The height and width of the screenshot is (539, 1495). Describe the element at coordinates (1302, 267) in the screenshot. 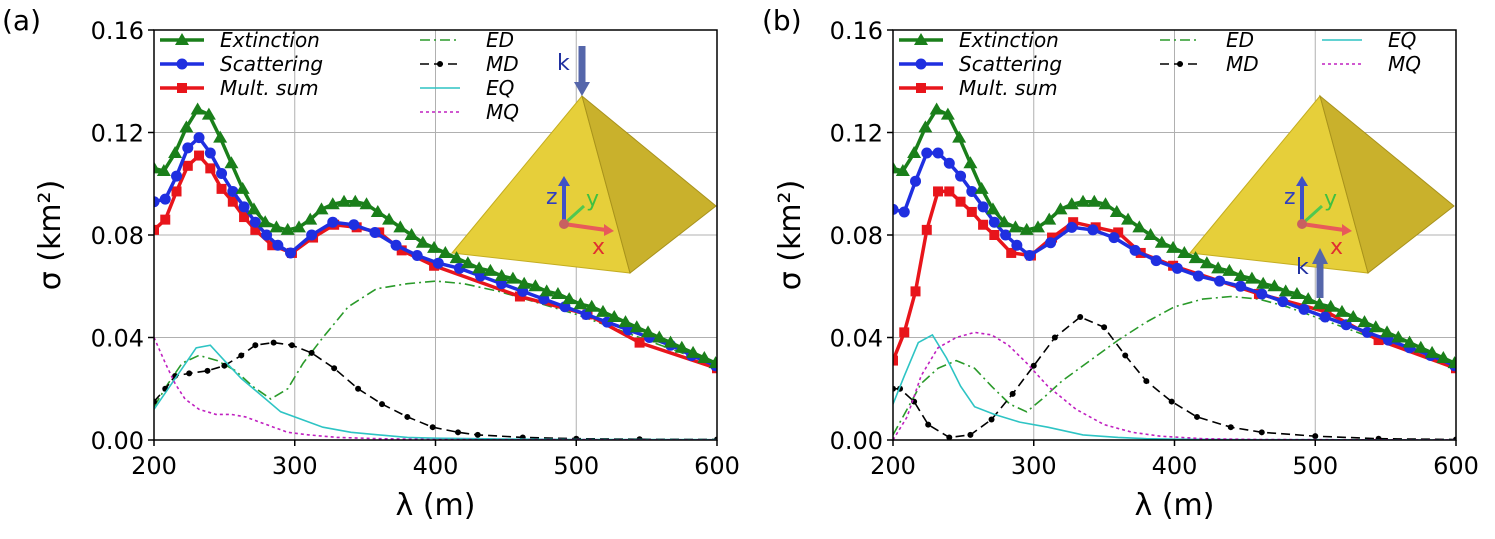

I see `k-label: k` at that location.